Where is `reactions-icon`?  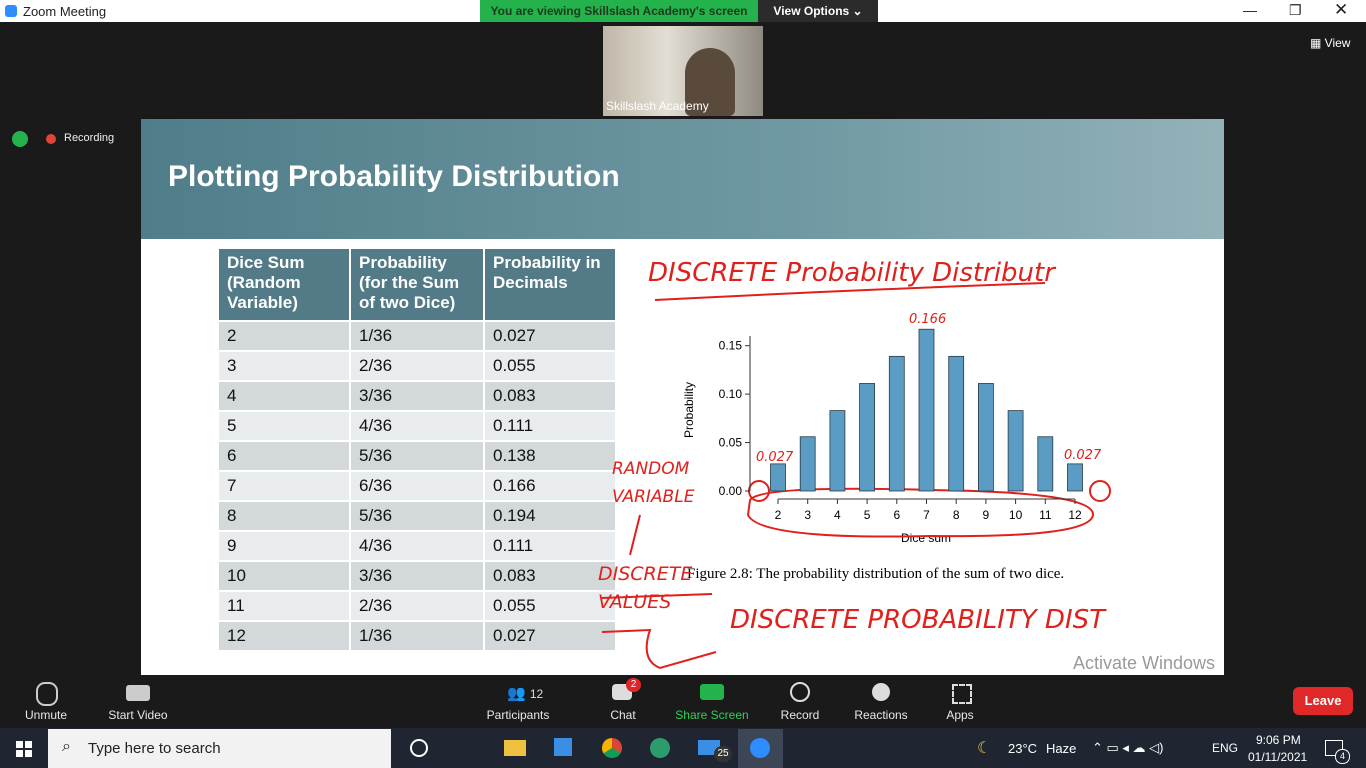
reactions-icon is located at coordinates (881, 692).